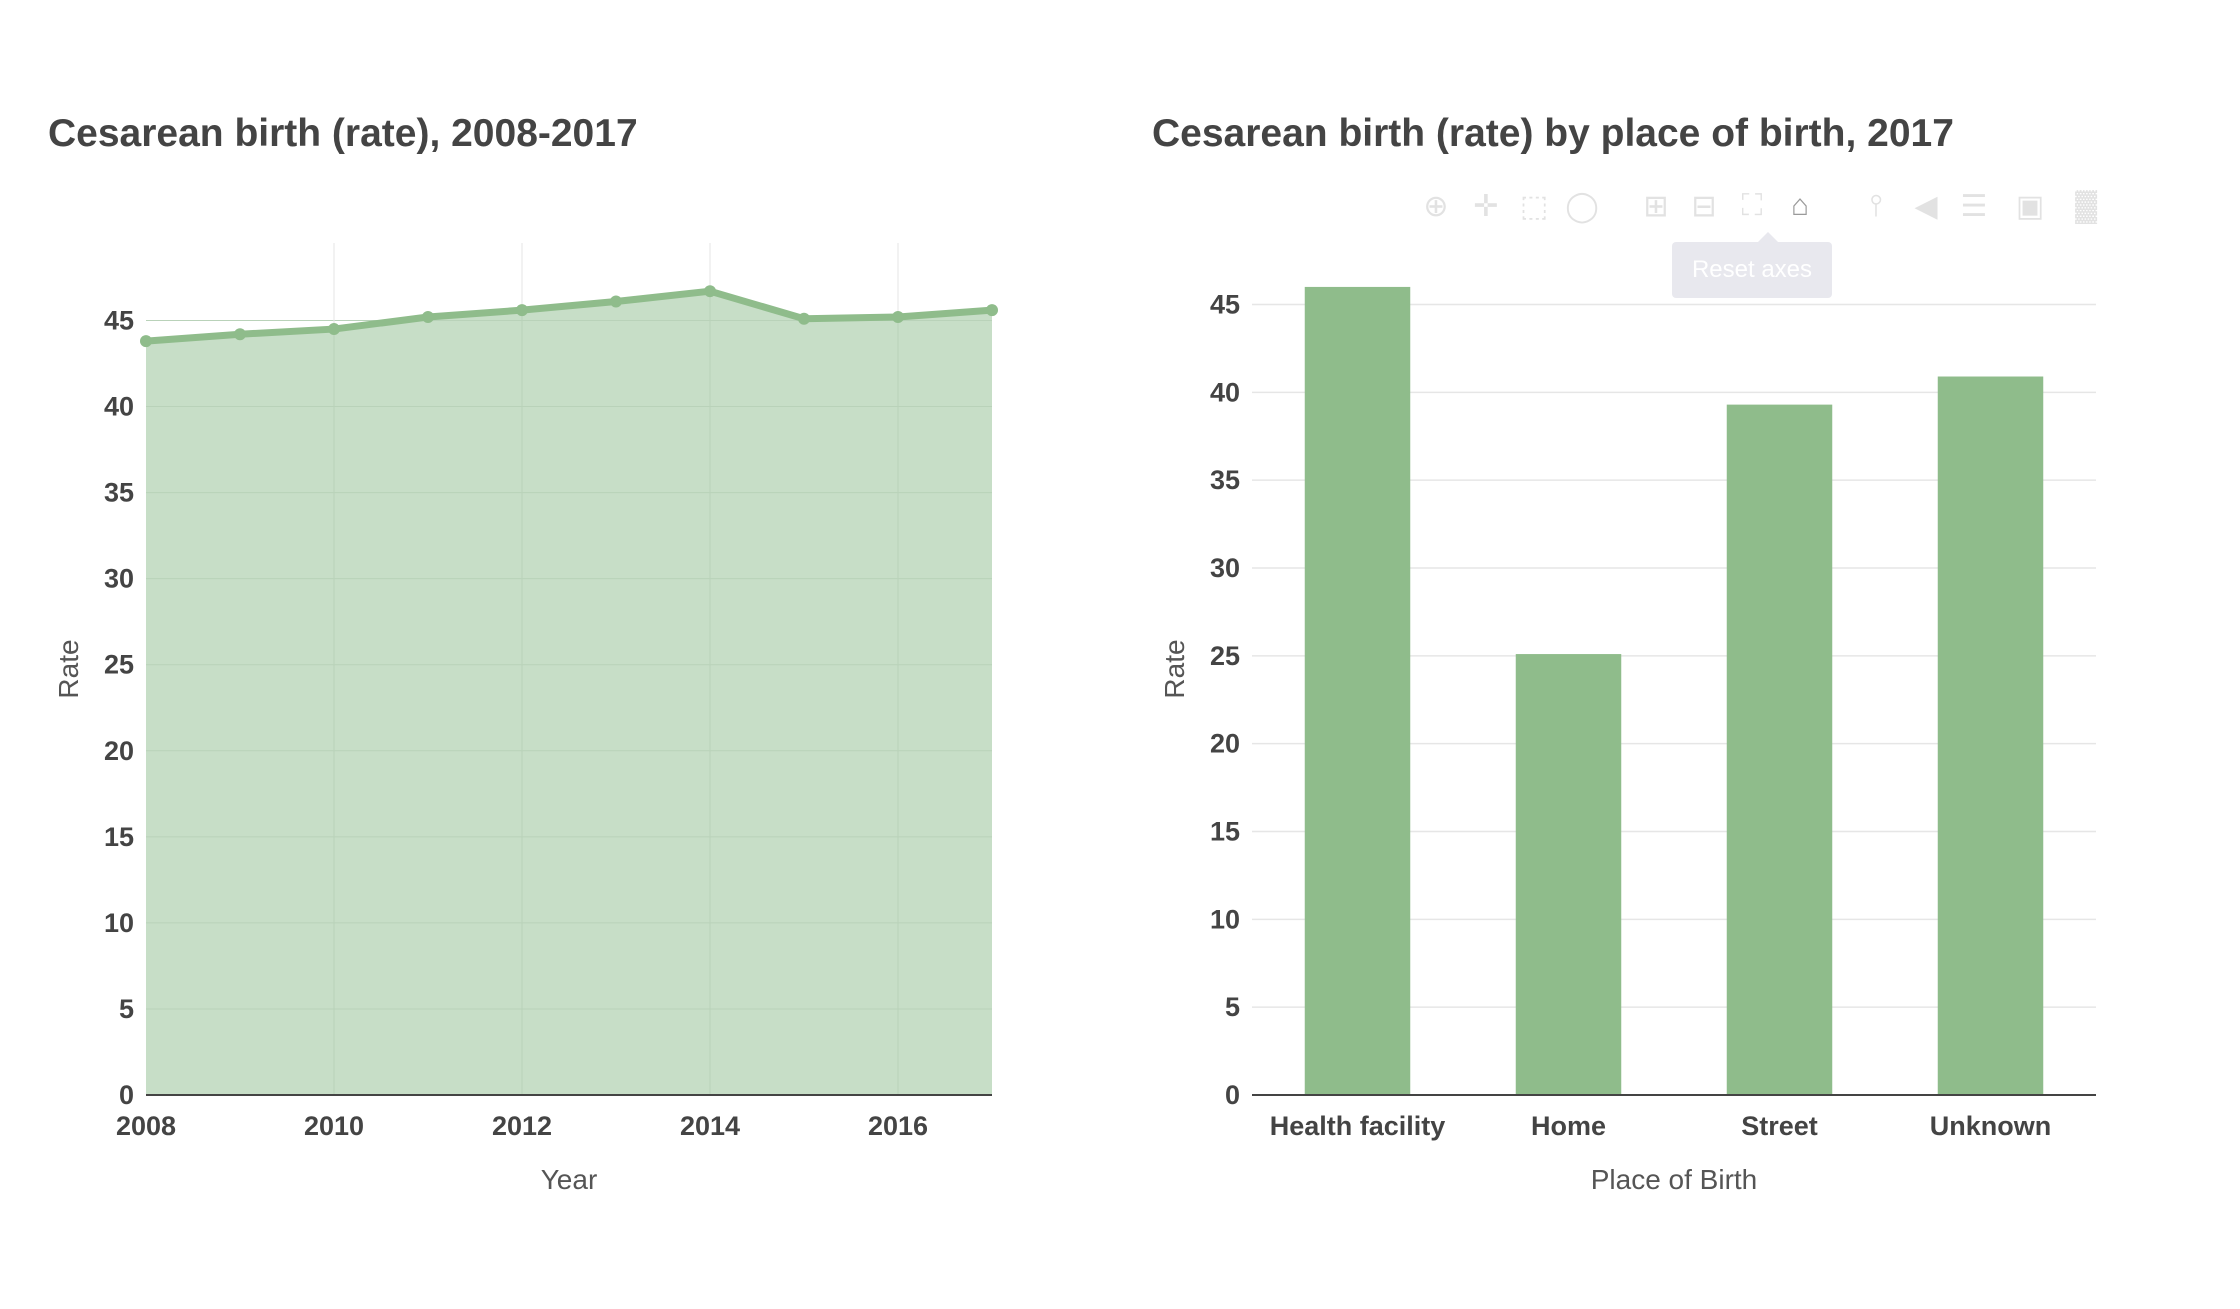 The width and height of the screenshot is (2240, 1309). I want to click on x-tick-label: Unknown, so click(1991, 1126).